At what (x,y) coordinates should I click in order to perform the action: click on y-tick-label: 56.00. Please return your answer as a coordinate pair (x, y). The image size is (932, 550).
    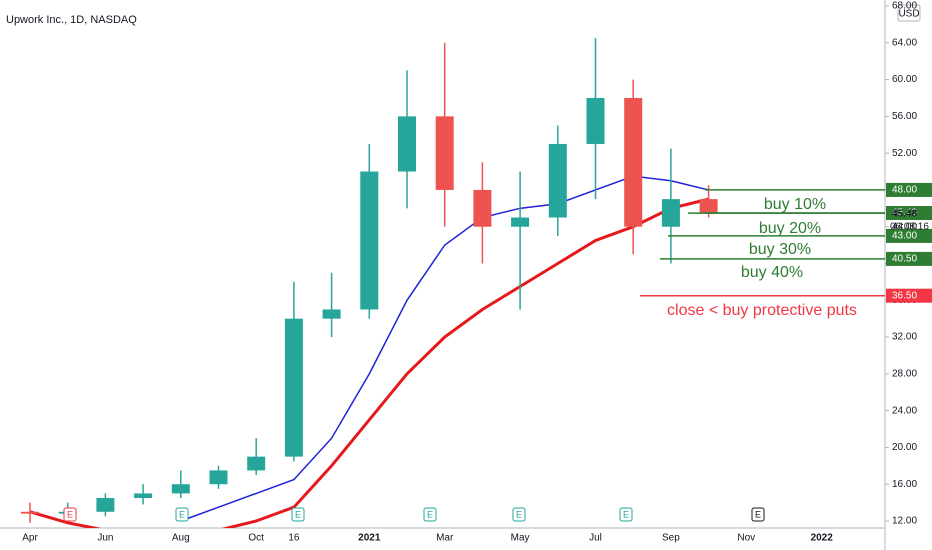
    Looking at the image, I should click on (904, 116).